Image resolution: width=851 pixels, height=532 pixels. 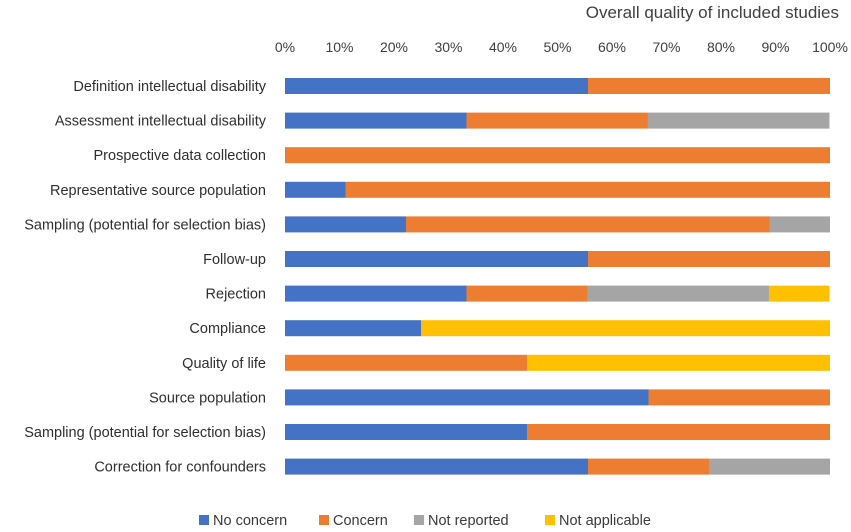 What do you see at coordinates (557, 47) in the screenshot?
I see `x-tick-label: 50%` at bounding box center [557, 47].